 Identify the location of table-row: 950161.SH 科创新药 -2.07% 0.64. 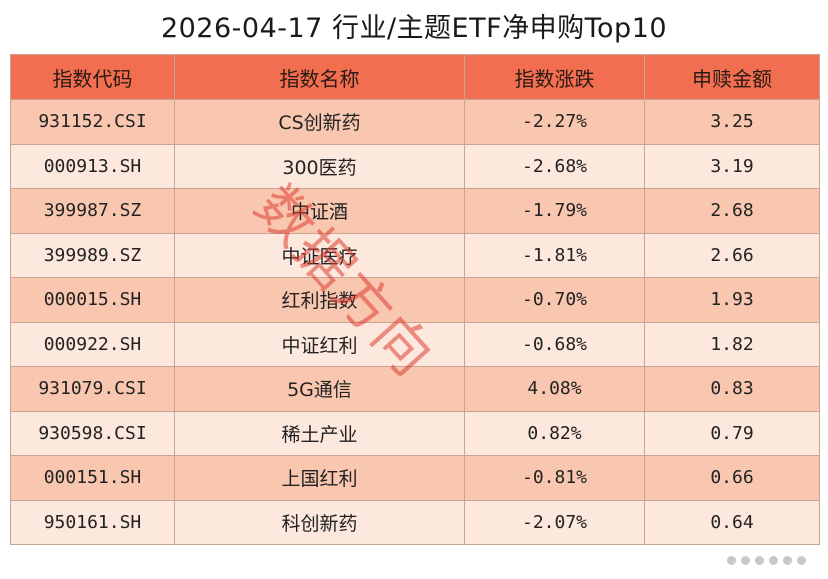
(415, 522).